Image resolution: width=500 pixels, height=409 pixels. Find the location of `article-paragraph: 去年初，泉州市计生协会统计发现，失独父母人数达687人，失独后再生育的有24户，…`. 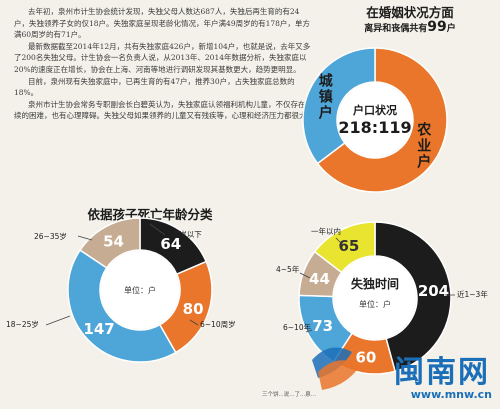

article-paragraph: 去年初，泉州市计生协会统计发现，失独父母人数达687人，失独后再生育的有24户，… is located at coordinates (162, 23).